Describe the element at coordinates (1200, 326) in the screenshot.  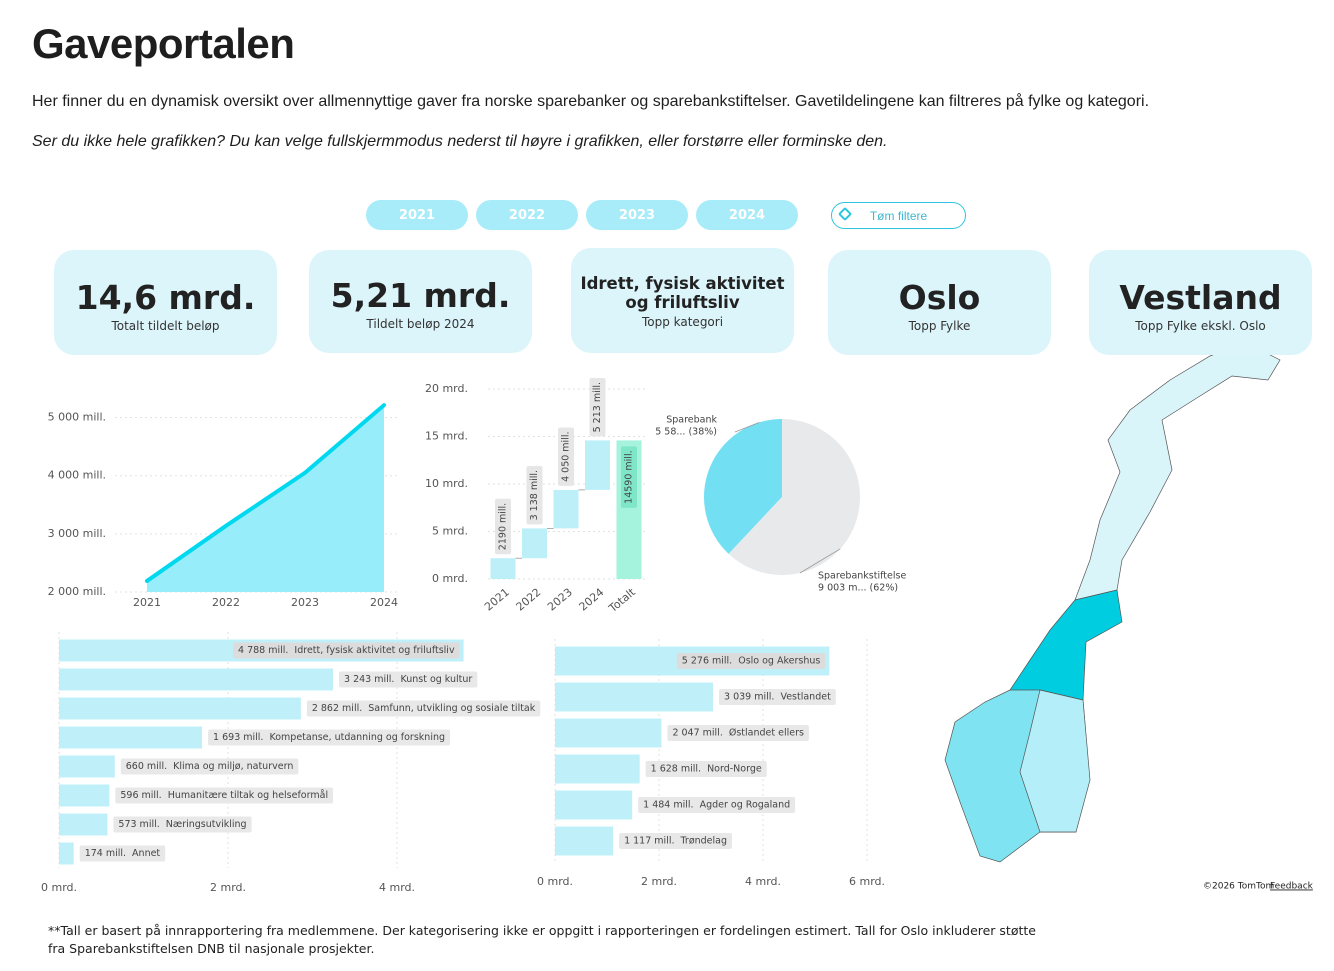
I see `kpi-label: Topp Fylke ekskl. Oslo` at that location.